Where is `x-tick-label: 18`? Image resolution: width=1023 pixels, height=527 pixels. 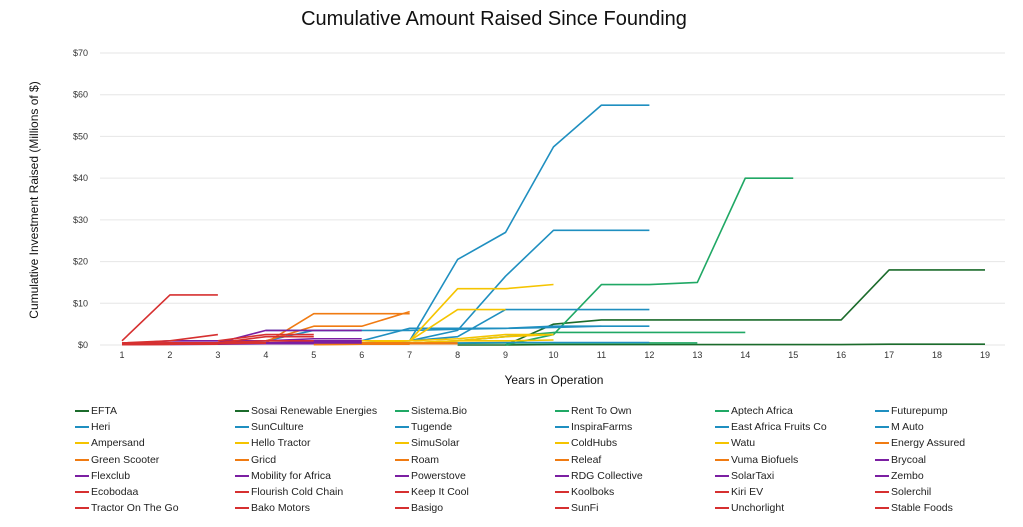 x-tick-label: 18 is located at coordinates (937, 355).